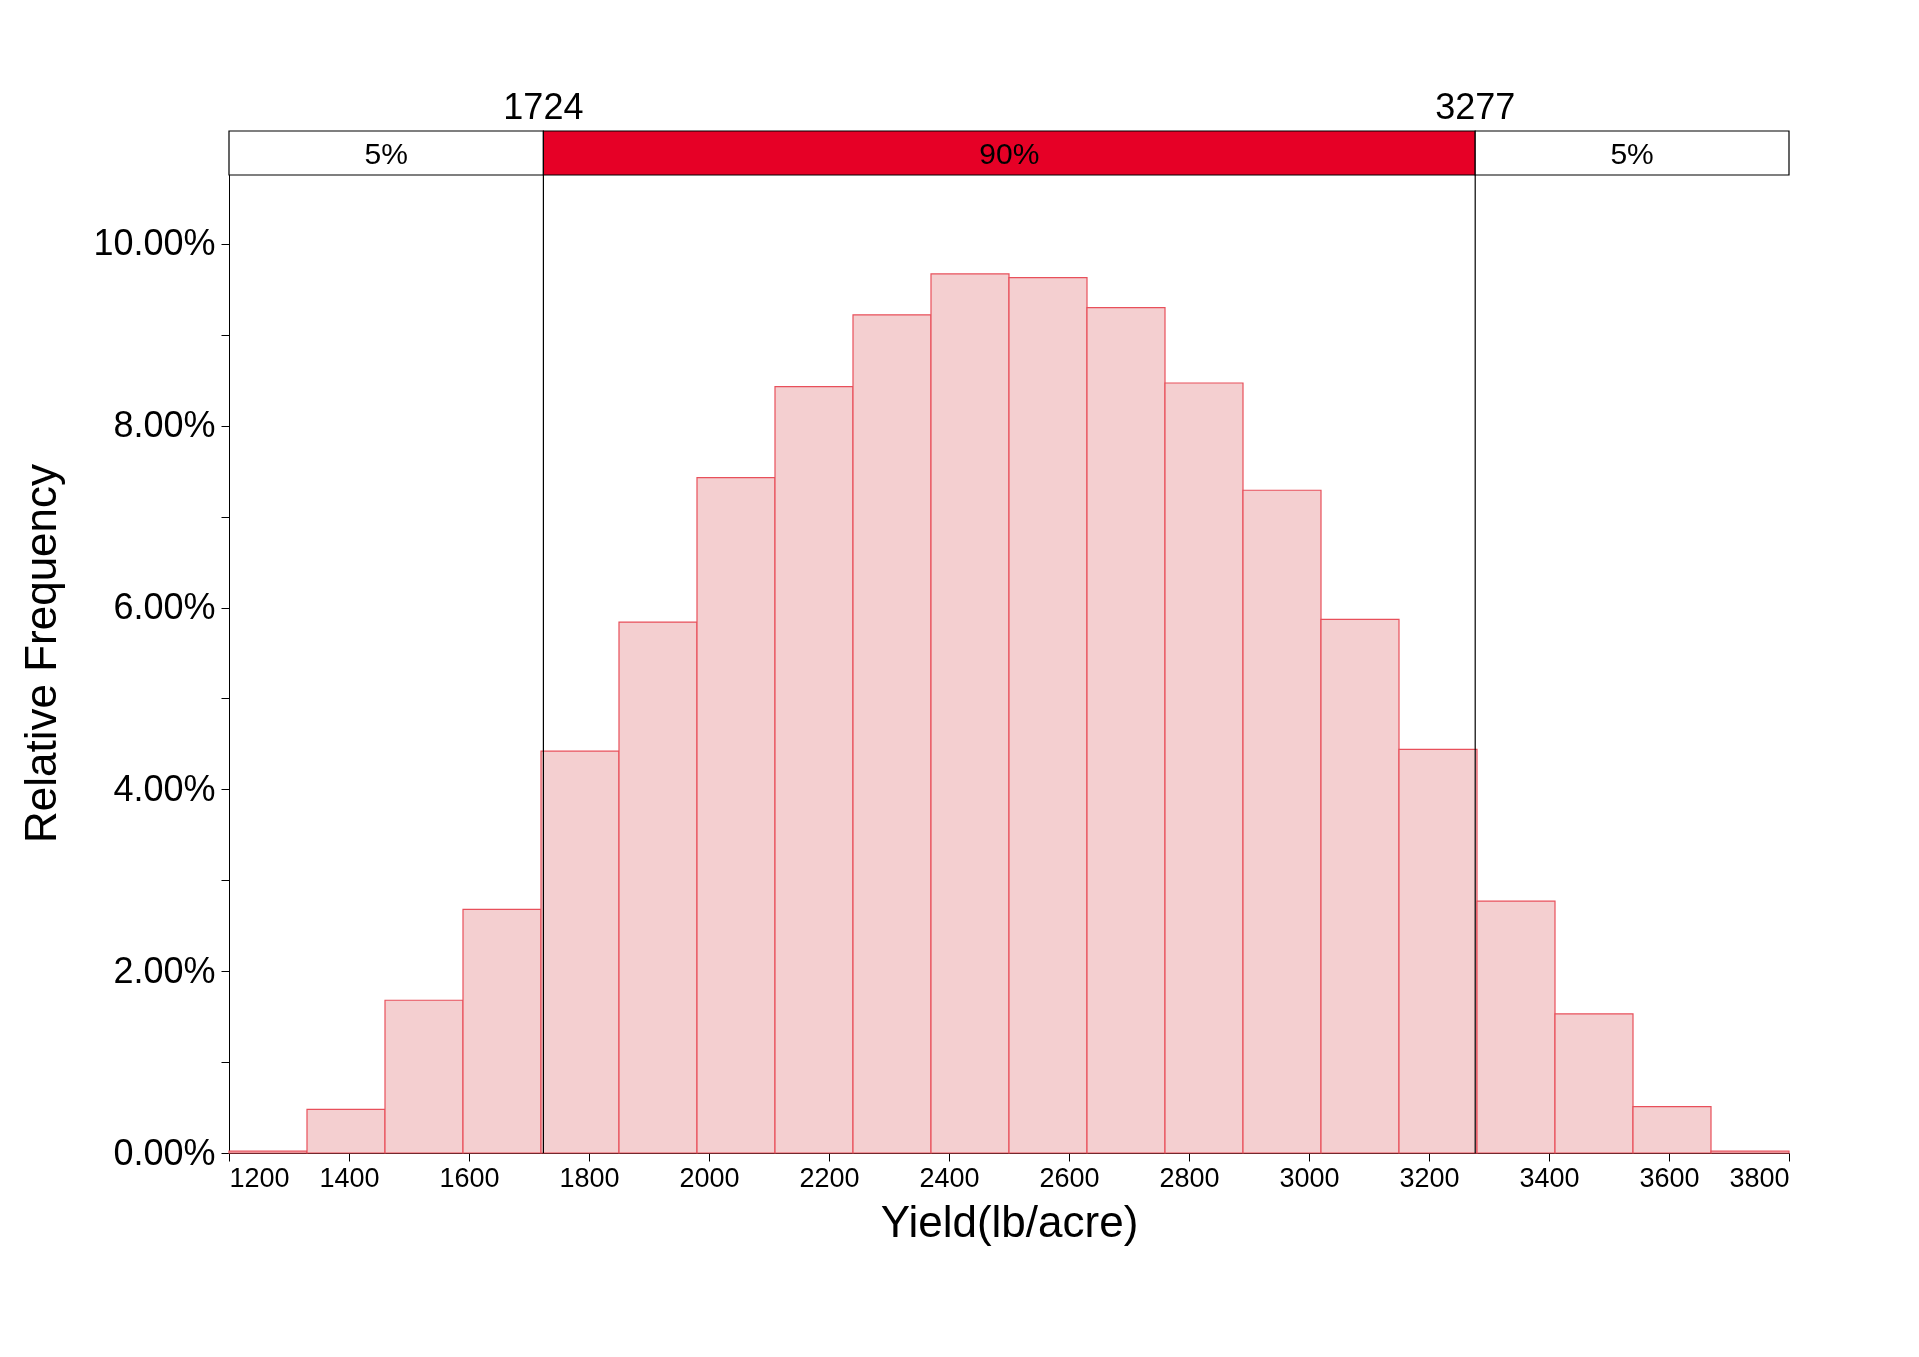 This screenshot has height=1357, width=1919. Describe the element at coordinates (1309, 1177) in the screenshot. I see `x-tick-label: 3000` at that location.